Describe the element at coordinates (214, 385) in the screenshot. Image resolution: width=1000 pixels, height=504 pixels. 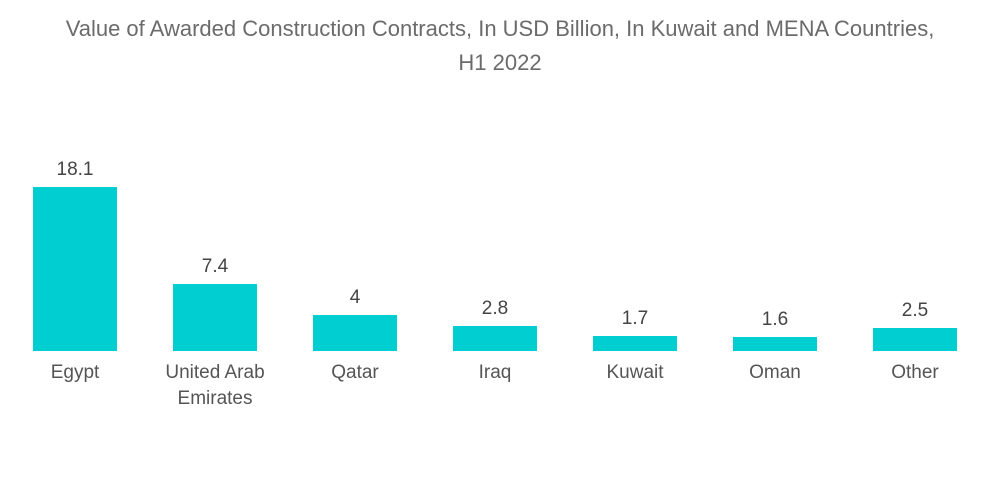
I see `category-label-united-arab-emirates: United Arab Emirates` at that location.